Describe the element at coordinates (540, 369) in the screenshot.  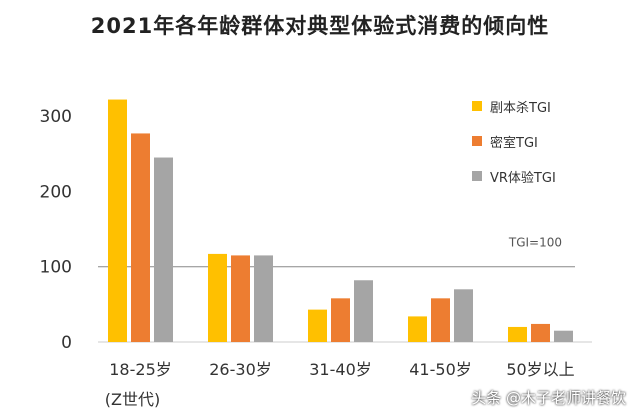
I see `category-label: 50岁以上` at that location.